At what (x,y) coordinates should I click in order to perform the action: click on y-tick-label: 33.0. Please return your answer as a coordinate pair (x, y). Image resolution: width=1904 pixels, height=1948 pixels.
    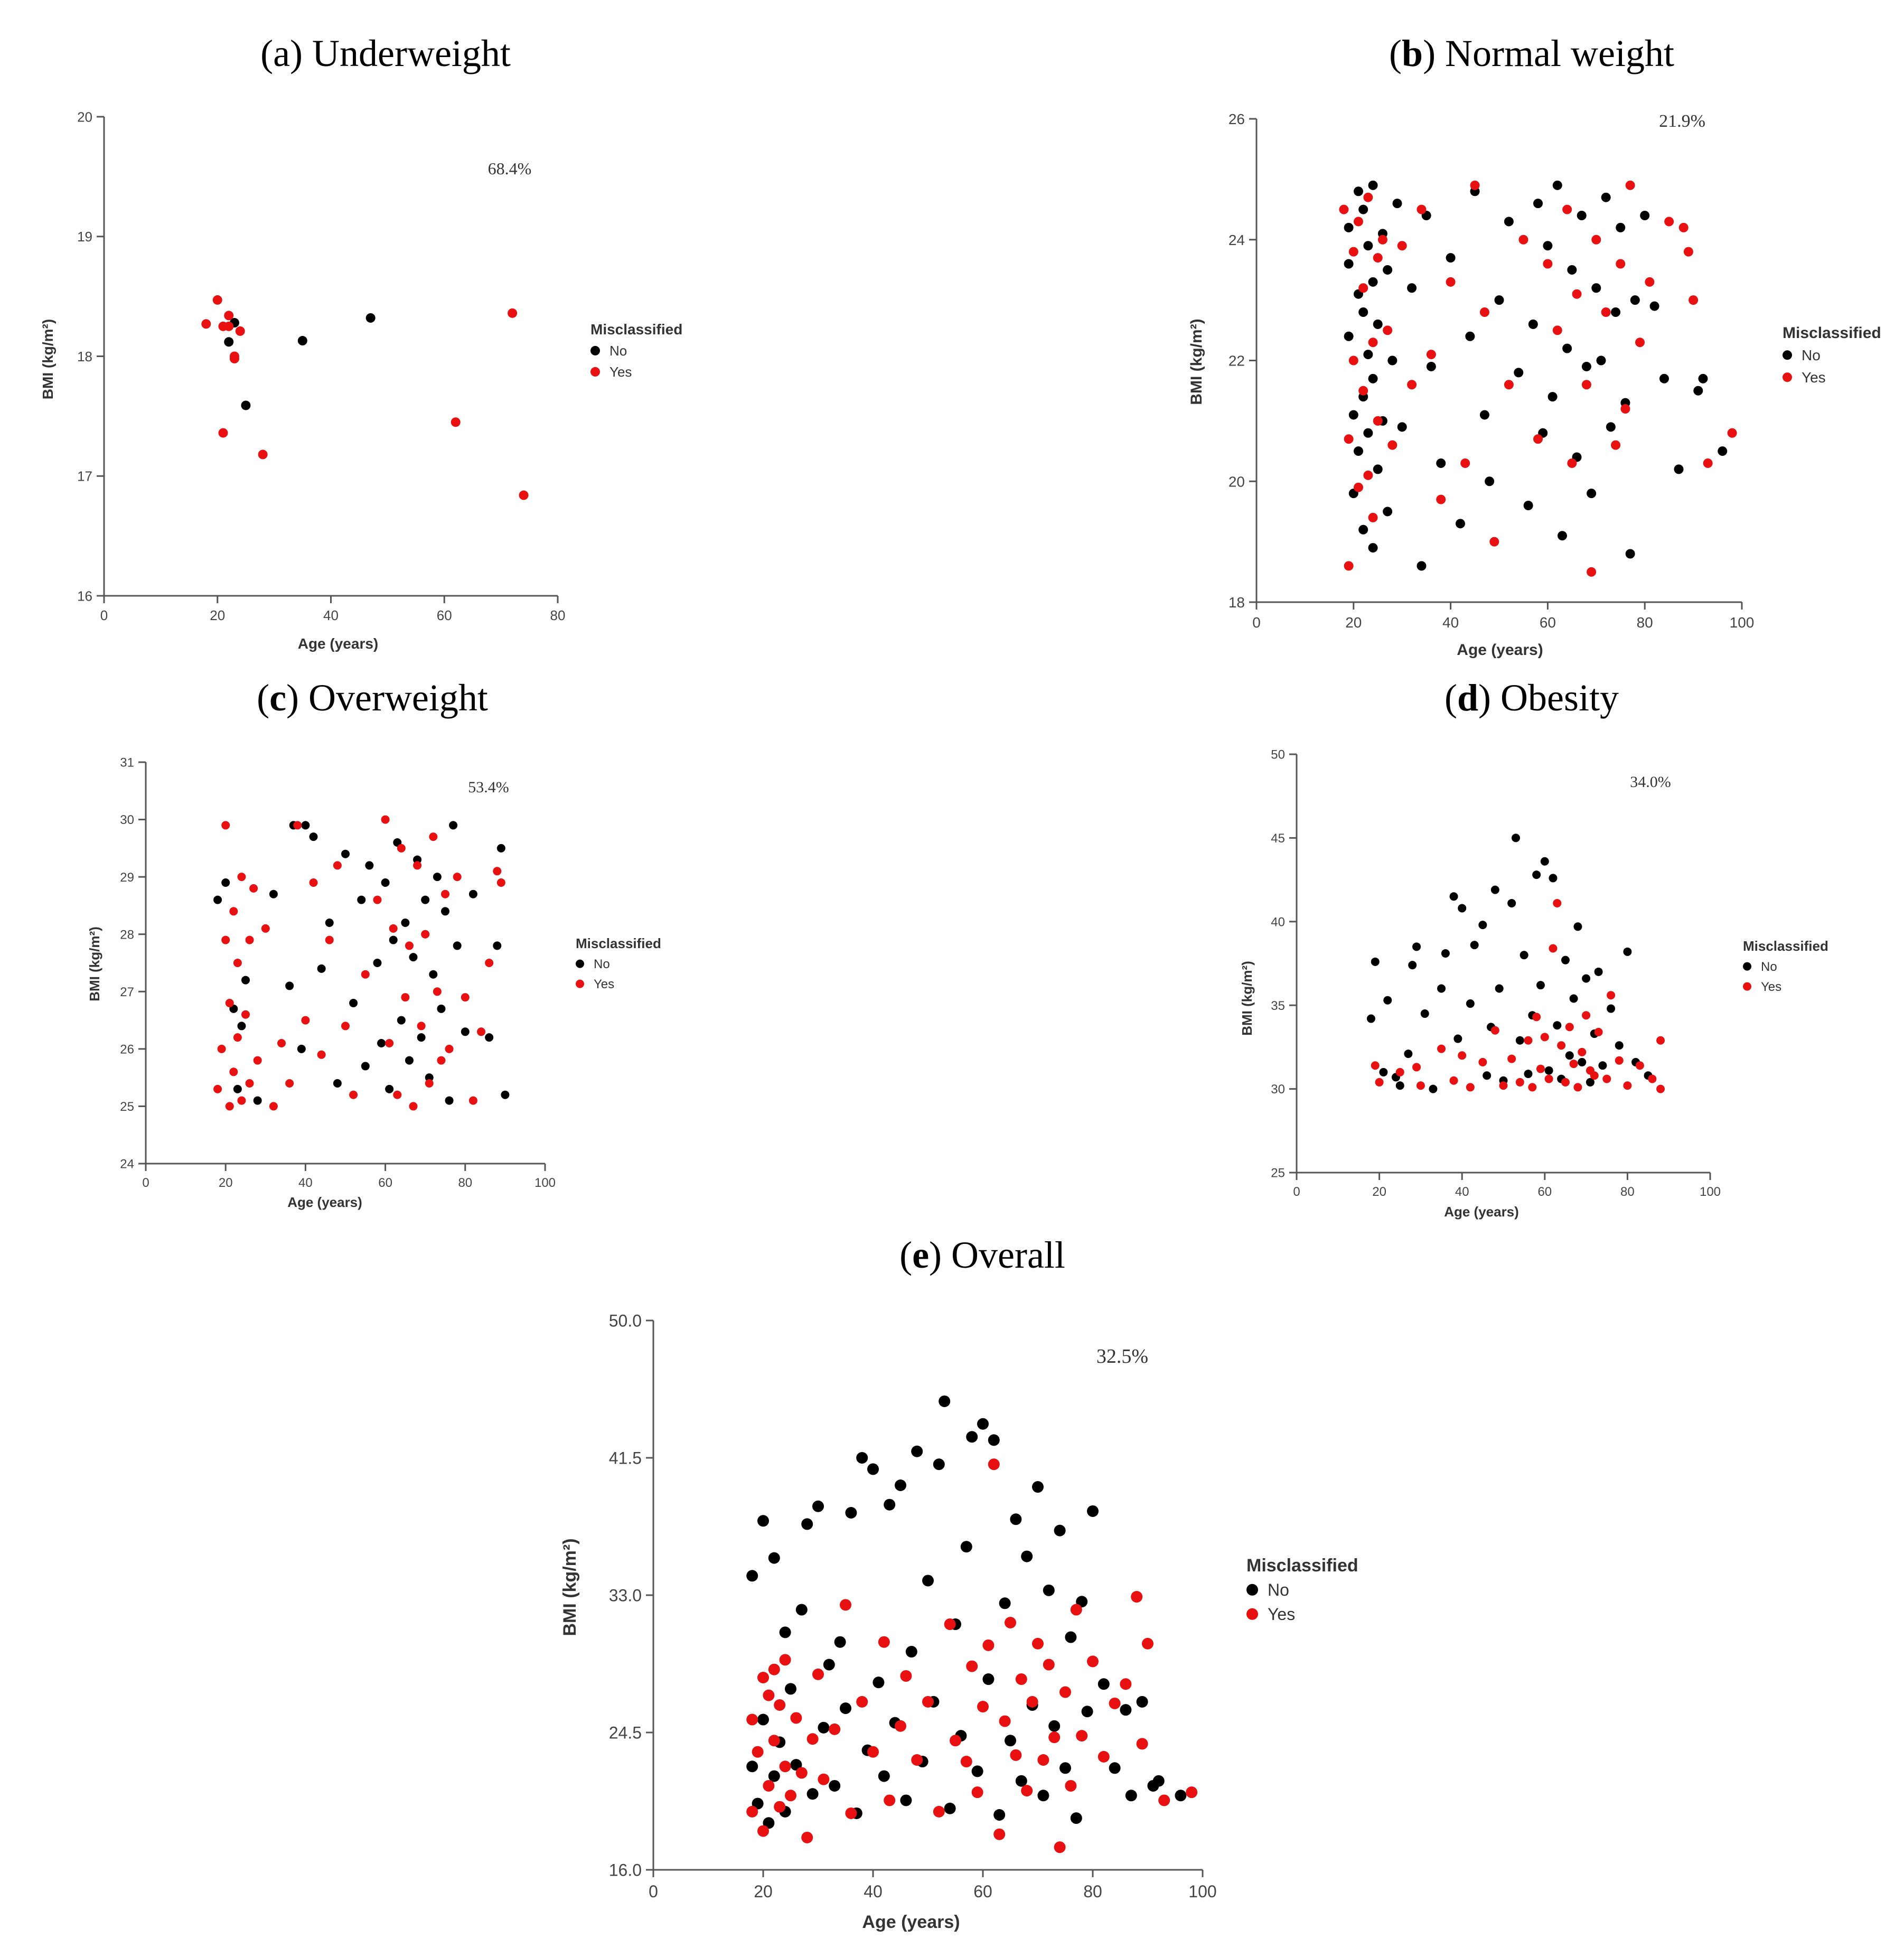
    Looking at the image, I should click on (625, 1596).